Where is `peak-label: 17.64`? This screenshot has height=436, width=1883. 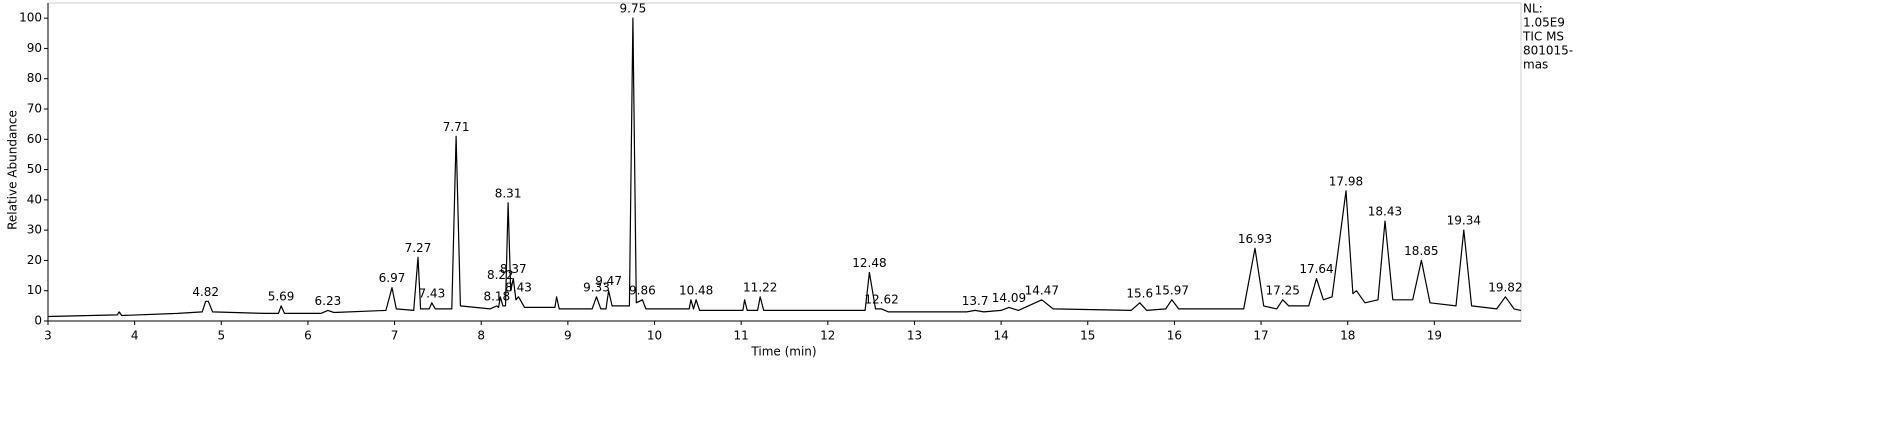
peak-label: 17.64 is located at coordinates (1316, 269).